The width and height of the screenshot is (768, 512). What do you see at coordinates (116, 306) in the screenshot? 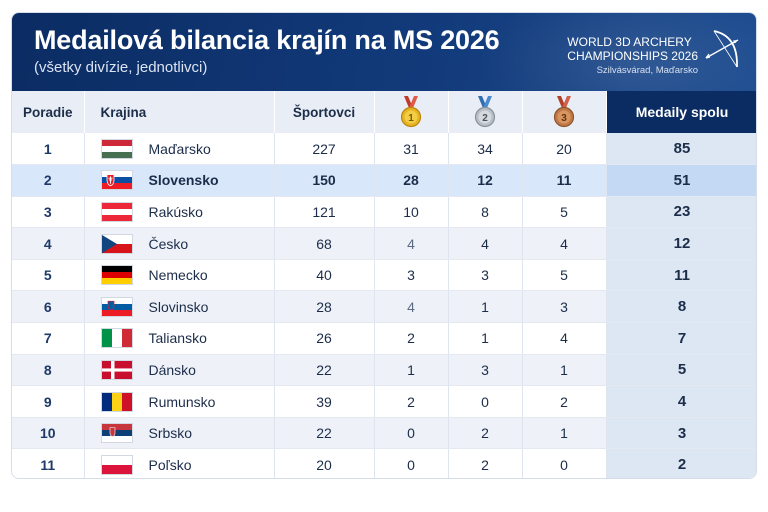
I see `flag-slovenia-icon` at bounding box center [116, 306].